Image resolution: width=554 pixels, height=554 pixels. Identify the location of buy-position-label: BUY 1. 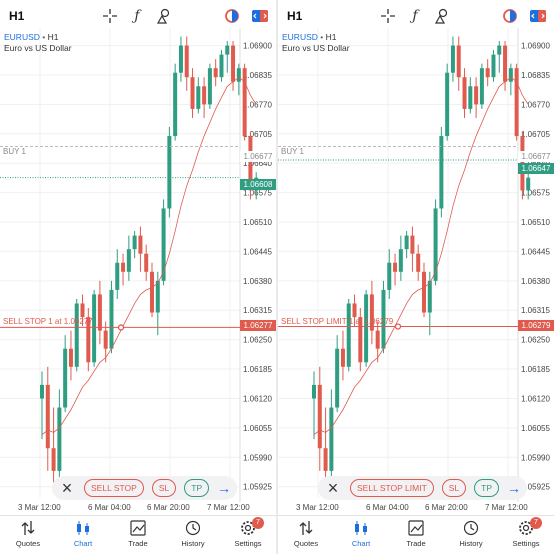
(292, 151).